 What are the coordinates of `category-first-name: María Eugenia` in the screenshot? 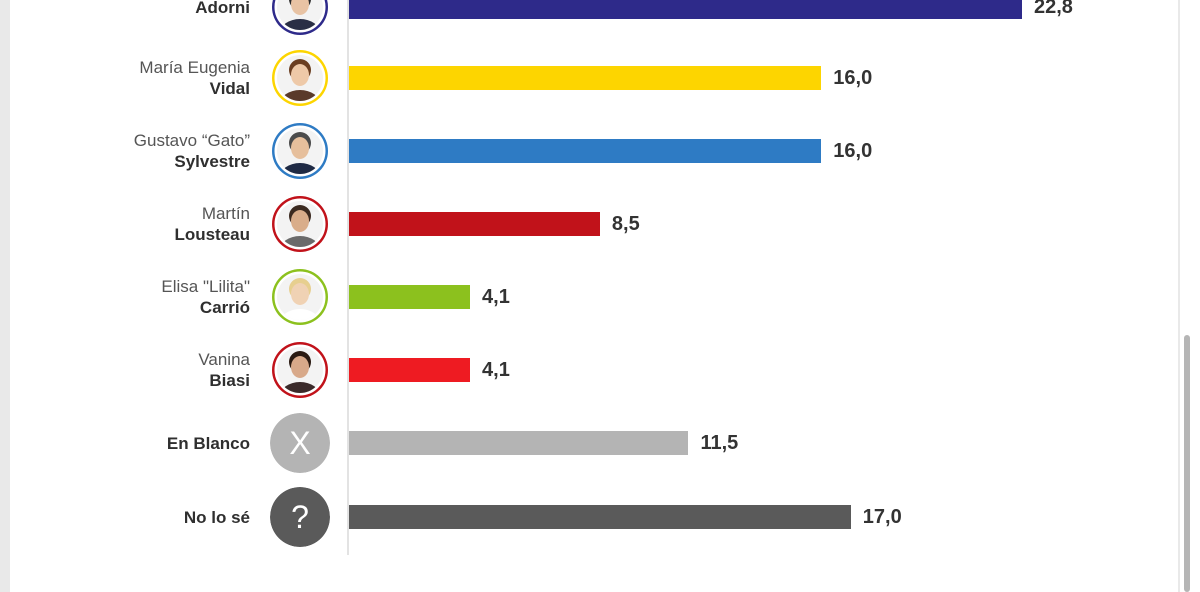 It's located at (194, 67).